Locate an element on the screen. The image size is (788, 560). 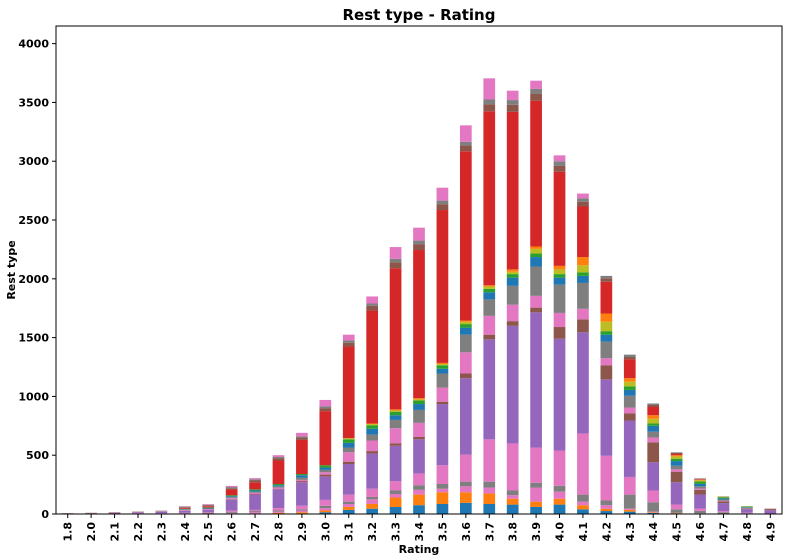
x-tick-label: 3.7 is located at coordinates (489, 532).